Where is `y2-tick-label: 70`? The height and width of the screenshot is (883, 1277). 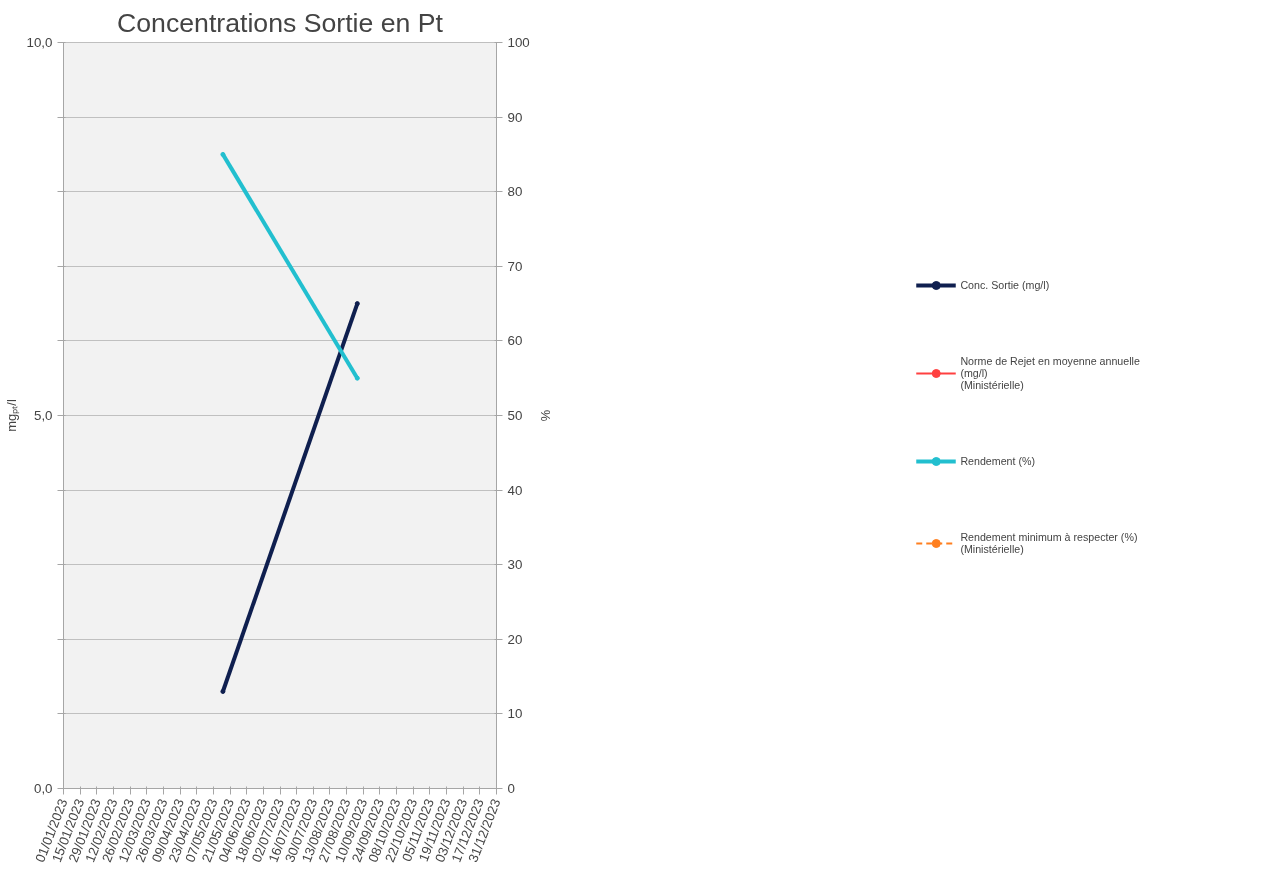 y2-tick-label: 70 is located at coordinates (515, 266).